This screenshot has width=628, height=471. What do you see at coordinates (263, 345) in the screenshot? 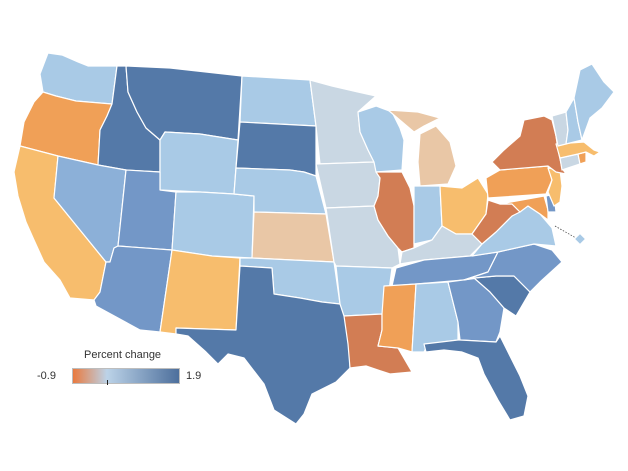
I see `state-tx` at bounding box center [263, 345].